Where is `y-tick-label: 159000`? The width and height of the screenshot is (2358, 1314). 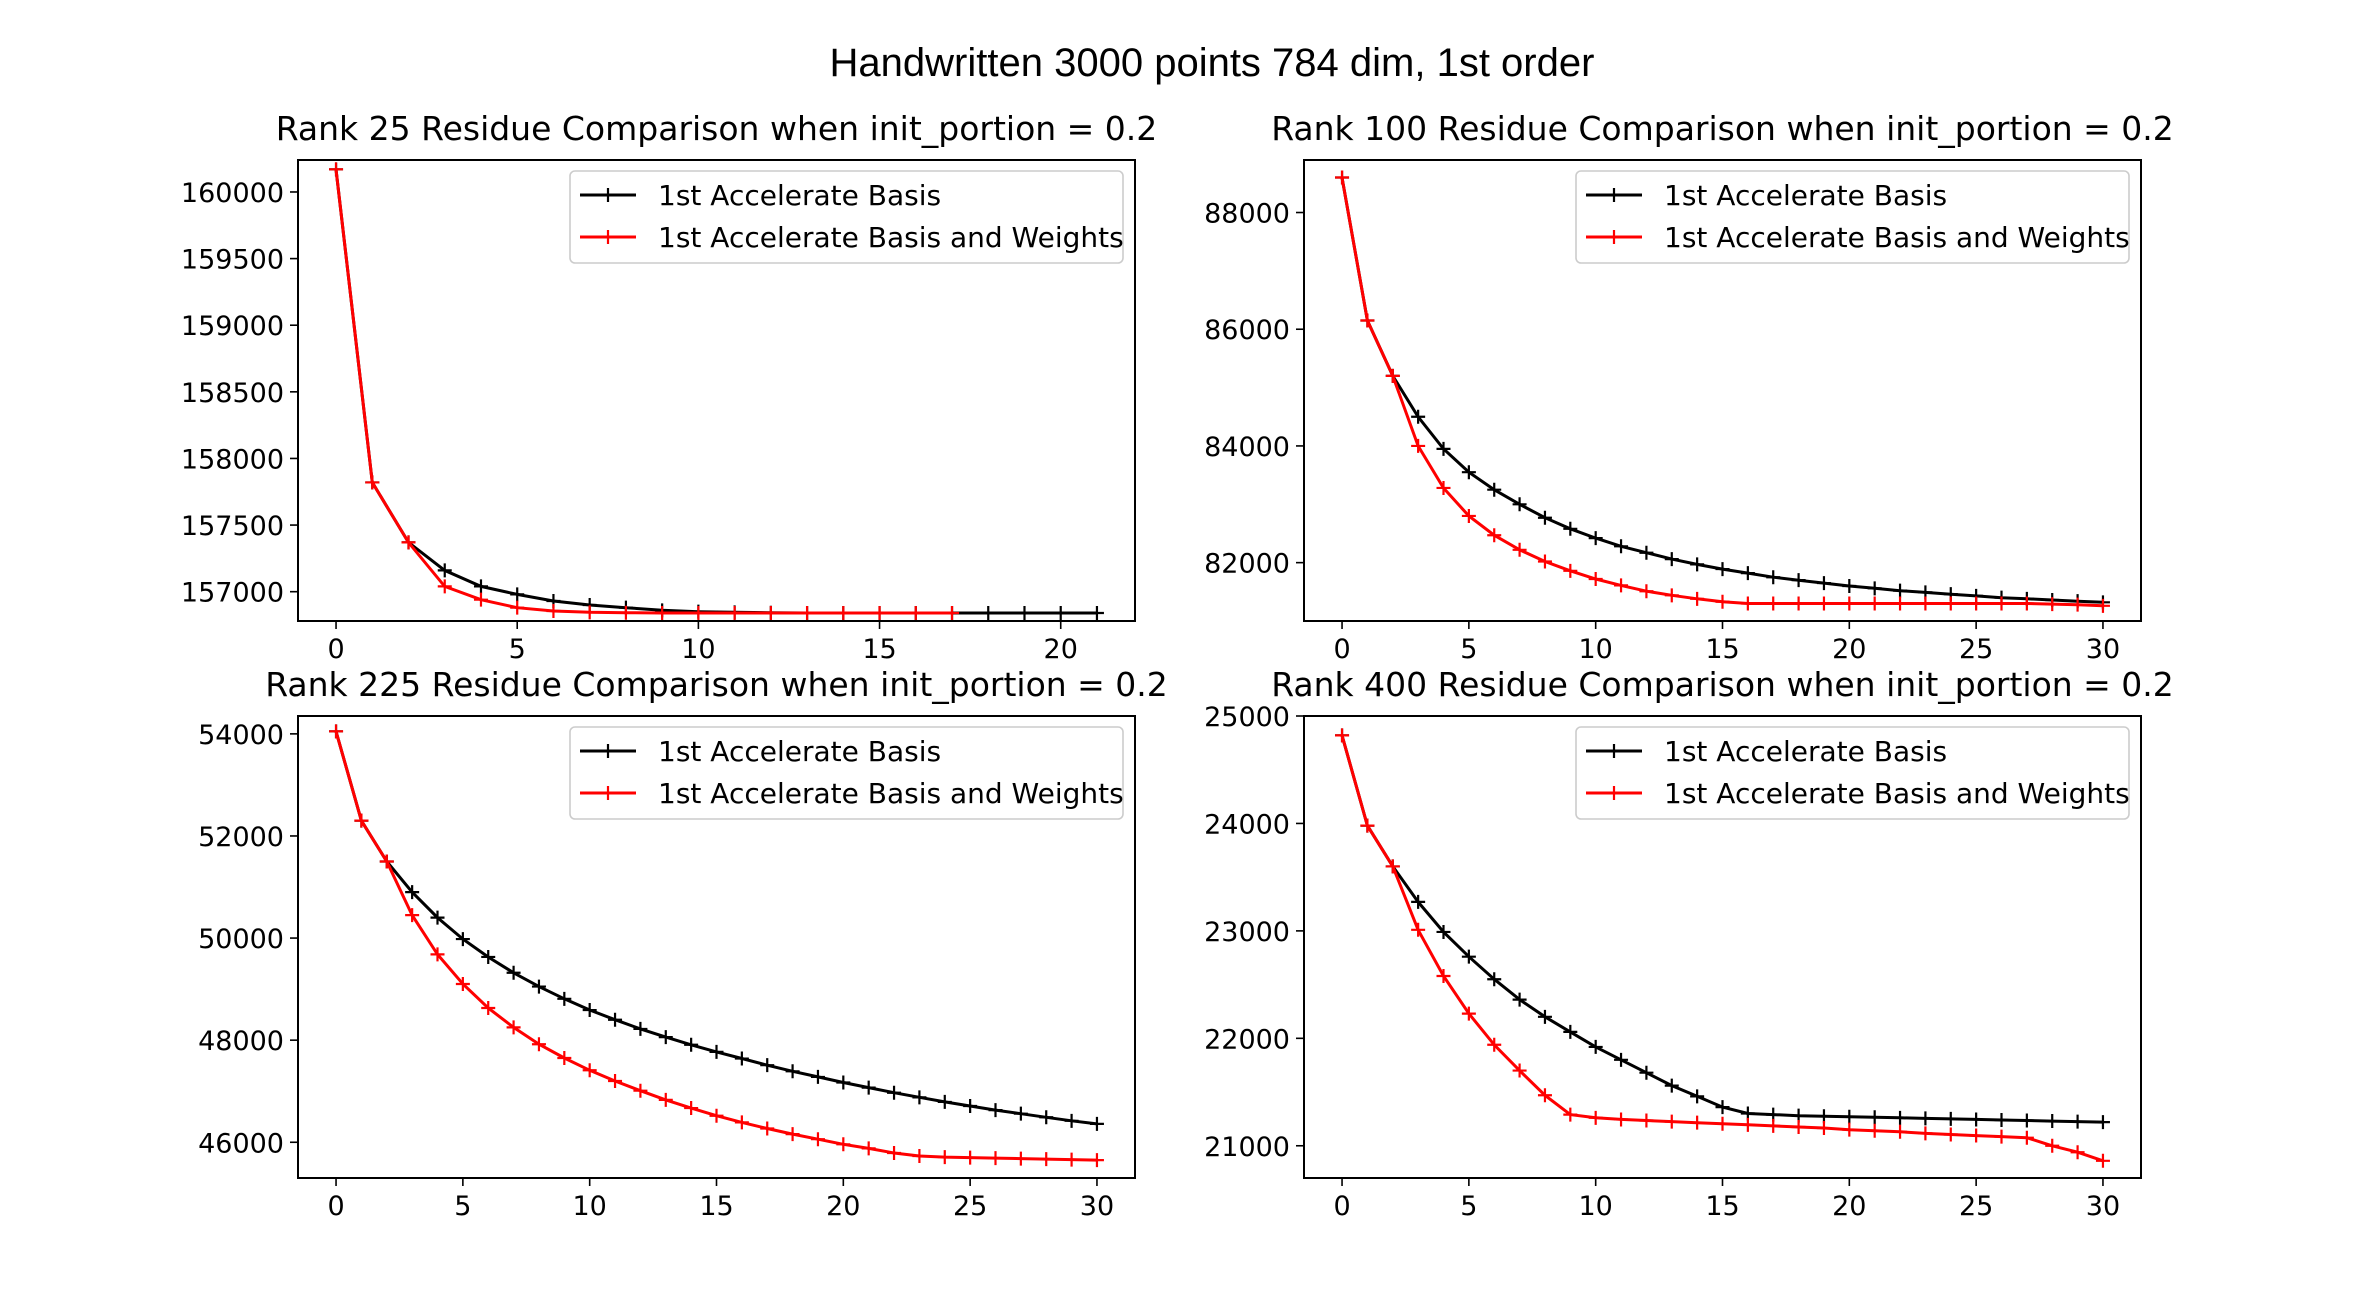
y-tick-label: 159000 is located at coordinates (232, 326).